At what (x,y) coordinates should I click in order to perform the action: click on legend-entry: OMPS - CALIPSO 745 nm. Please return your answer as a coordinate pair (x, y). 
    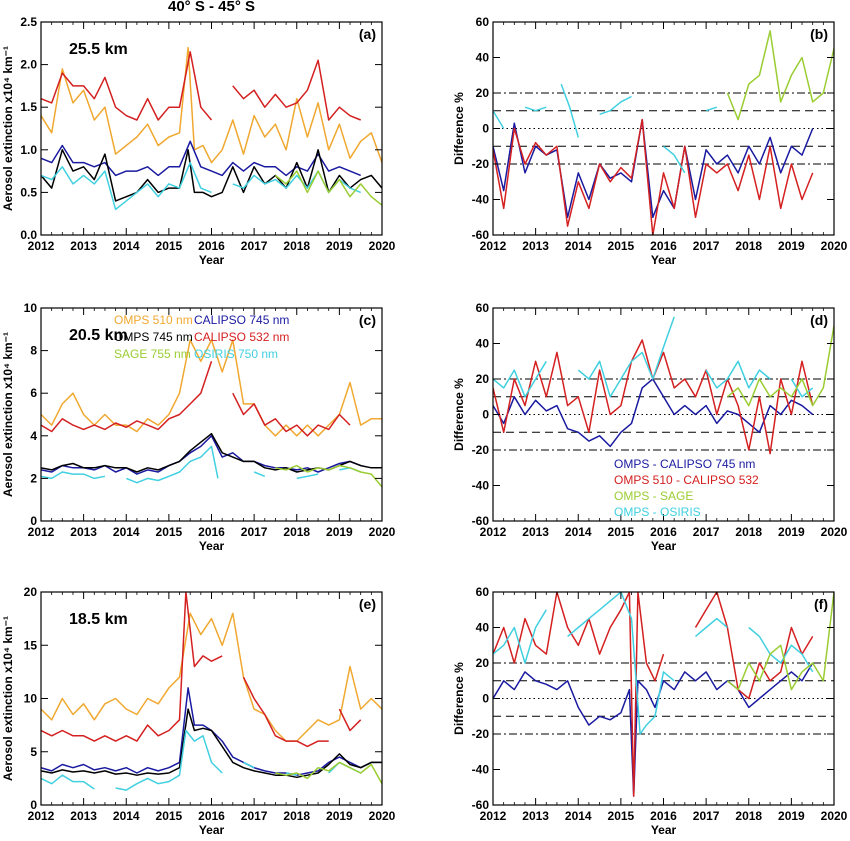
    Looking at the image, I should click on (684, 464).